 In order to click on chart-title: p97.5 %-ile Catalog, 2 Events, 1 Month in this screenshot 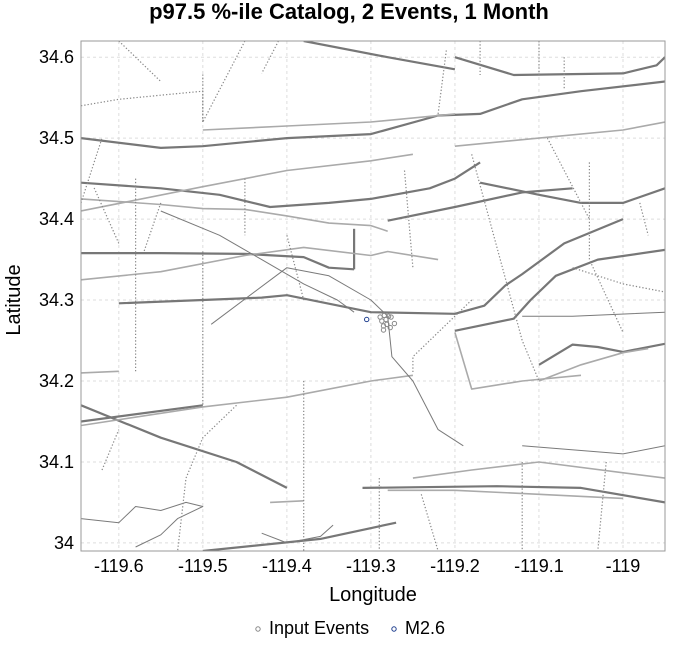, I will do `click(349, 12)`.